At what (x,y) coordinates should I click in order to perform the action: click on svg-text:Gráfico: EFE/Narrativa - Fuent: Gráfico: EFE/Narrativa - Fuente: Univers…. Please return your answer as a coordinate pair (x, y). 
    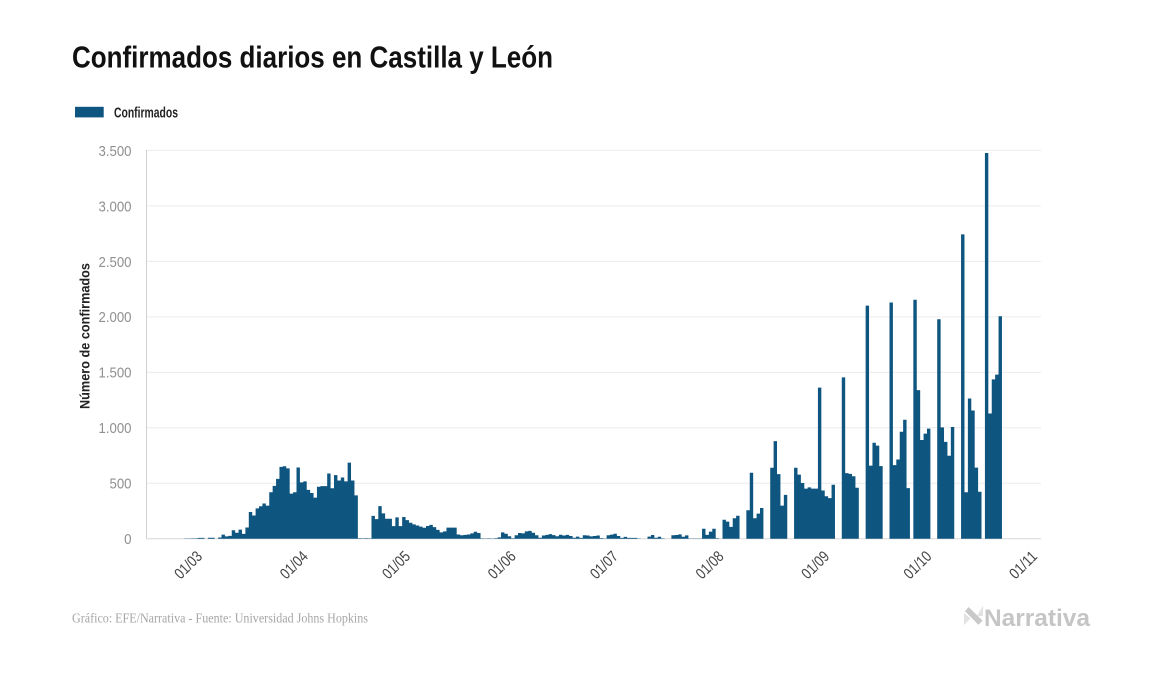
    Looking at the image, I should click on (220, 618).